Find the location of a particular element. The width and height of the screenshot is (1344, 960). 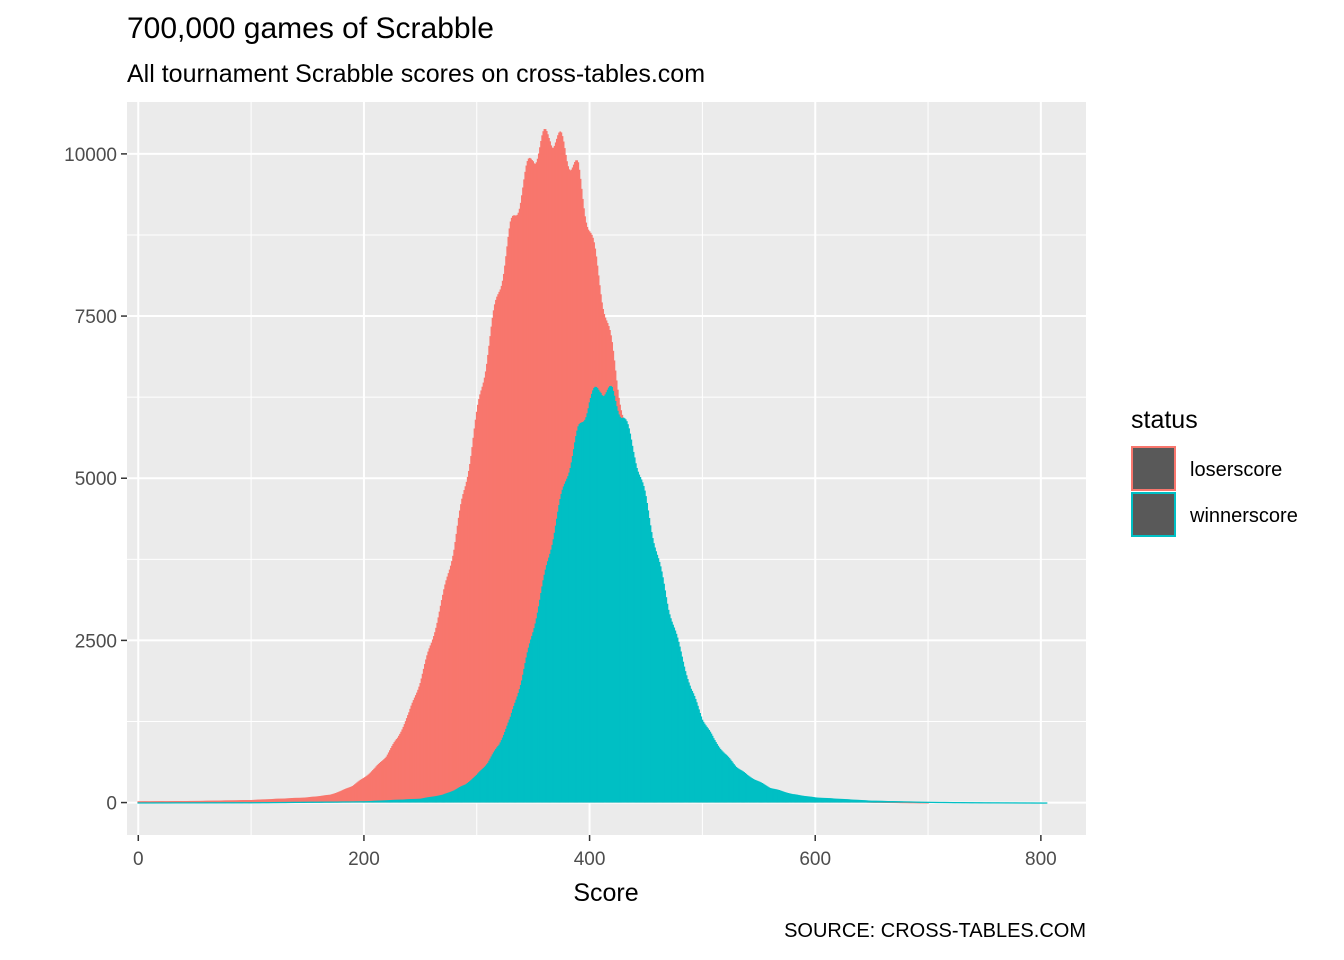

x-axis-title: Score is located at coordinates (605, 893).